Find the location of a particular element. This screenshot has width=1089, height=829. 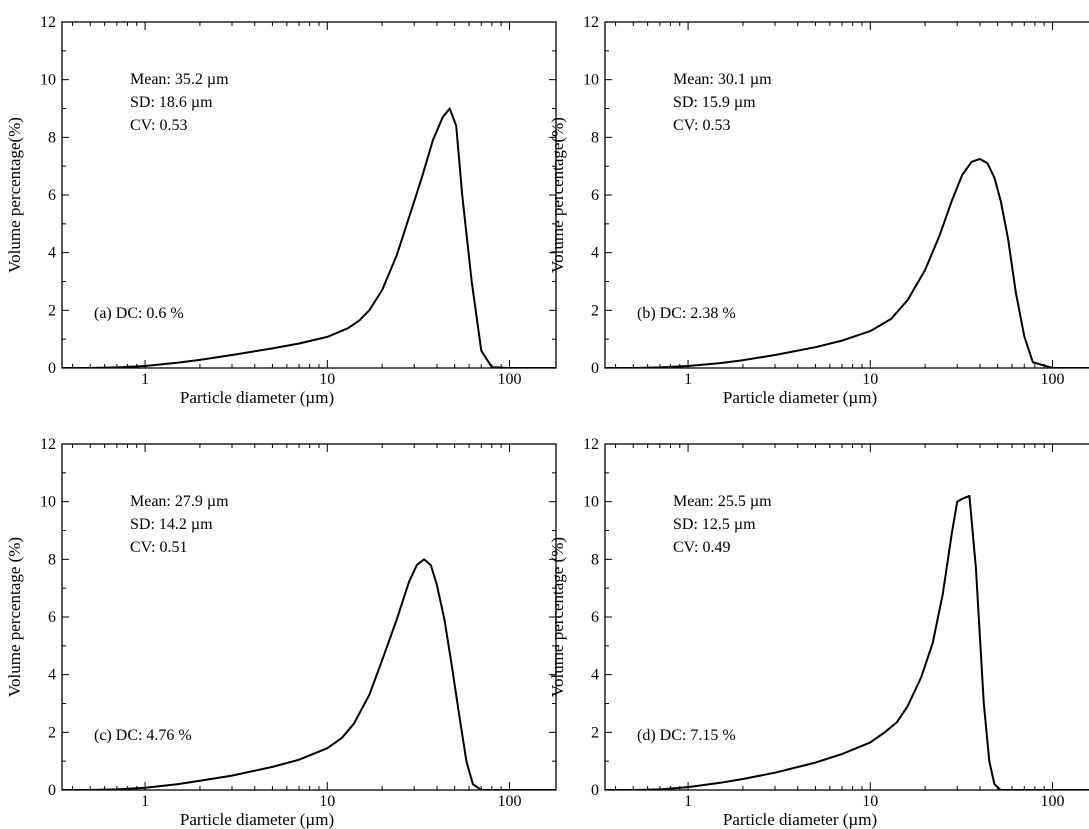

stats-annotation: Mean: 30.1 µm is located at coordinates (722, 79).